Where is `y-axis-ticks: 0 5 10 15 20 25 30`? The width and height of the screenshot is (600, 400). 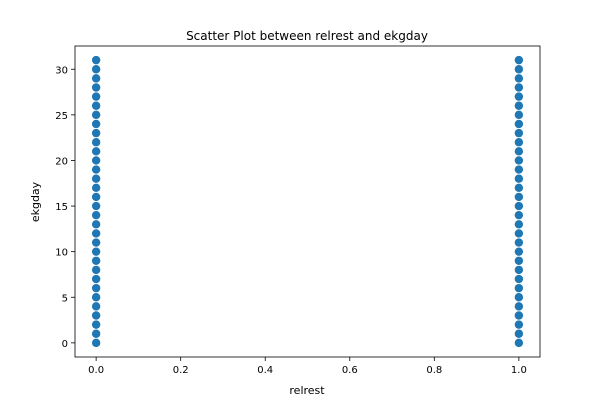
y-axis-ticks: 0 5 10 15 20 25 30 is located at coordinates (65, 207).